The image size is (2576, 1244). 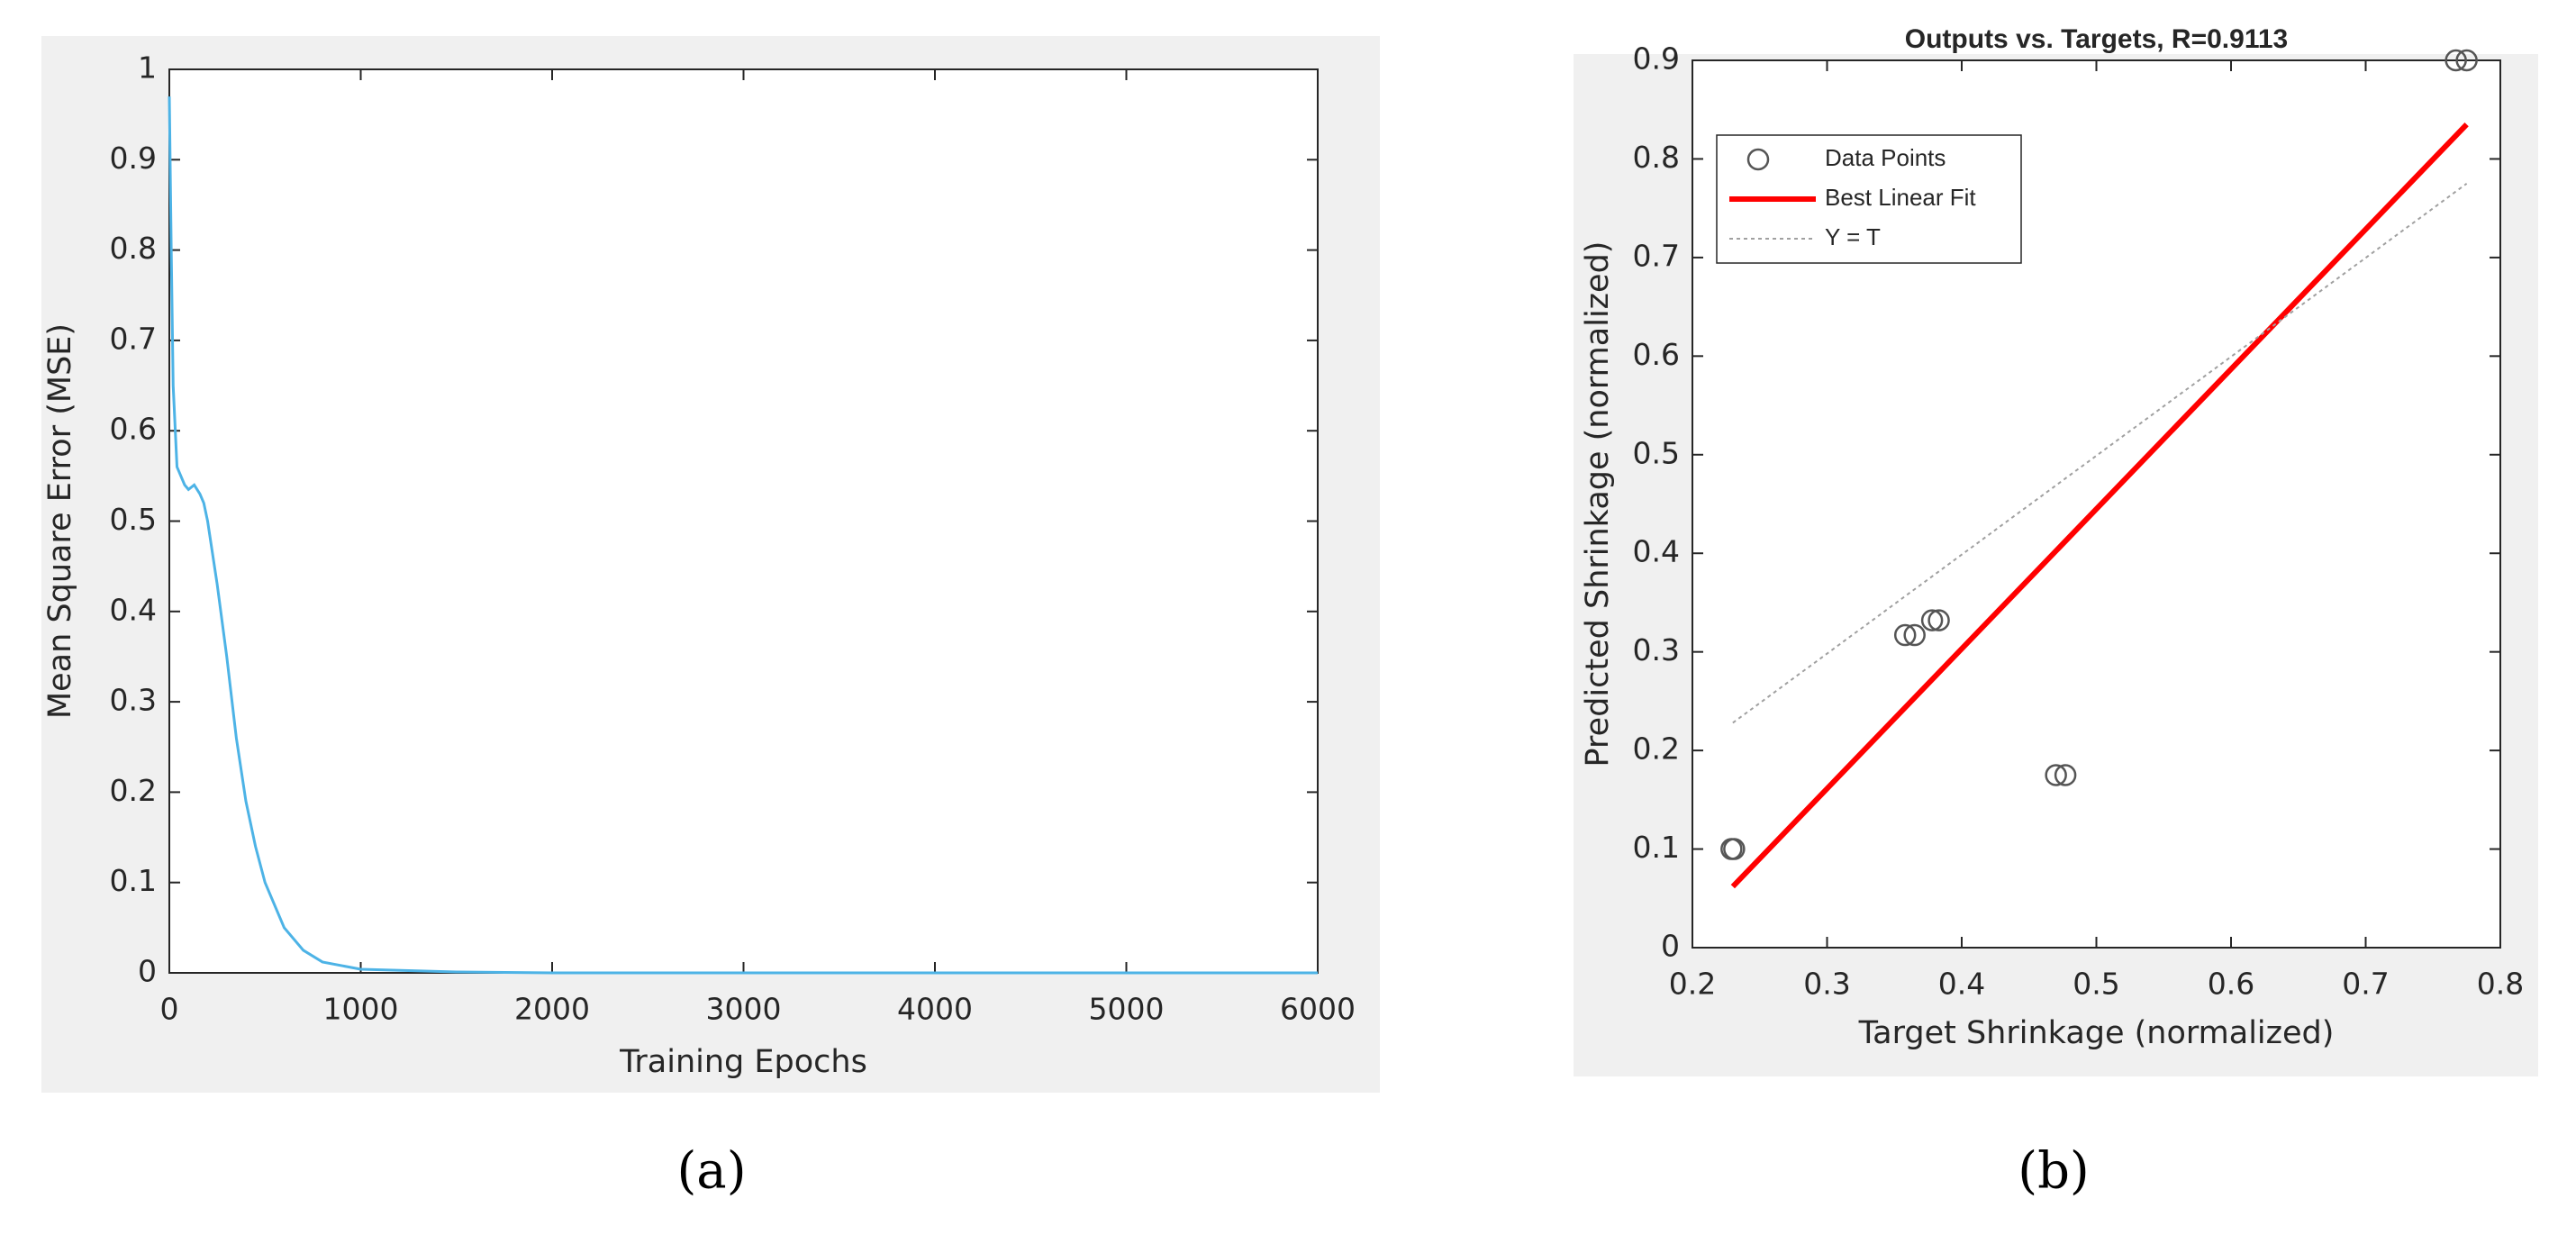 I want to click on x-tick-label: 0.7, so click(x=2365, y=984).